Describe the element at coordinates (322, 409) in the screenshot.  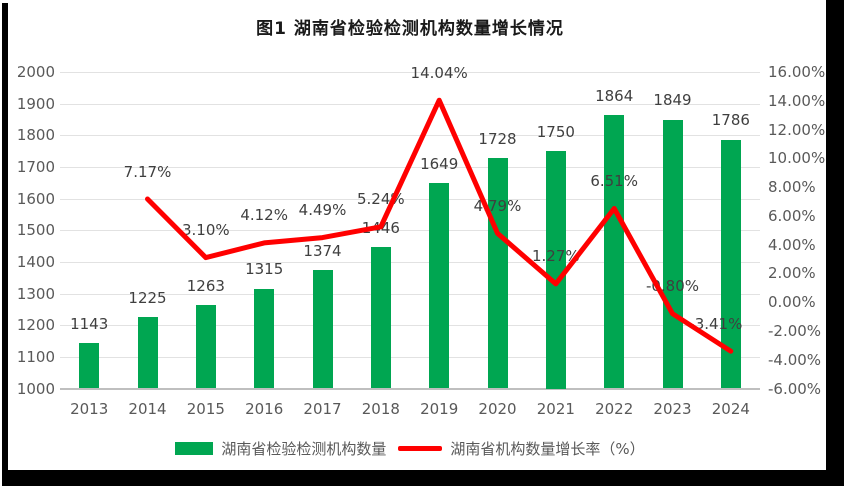
I see `x-axis-label-2017: 2017` at that location.